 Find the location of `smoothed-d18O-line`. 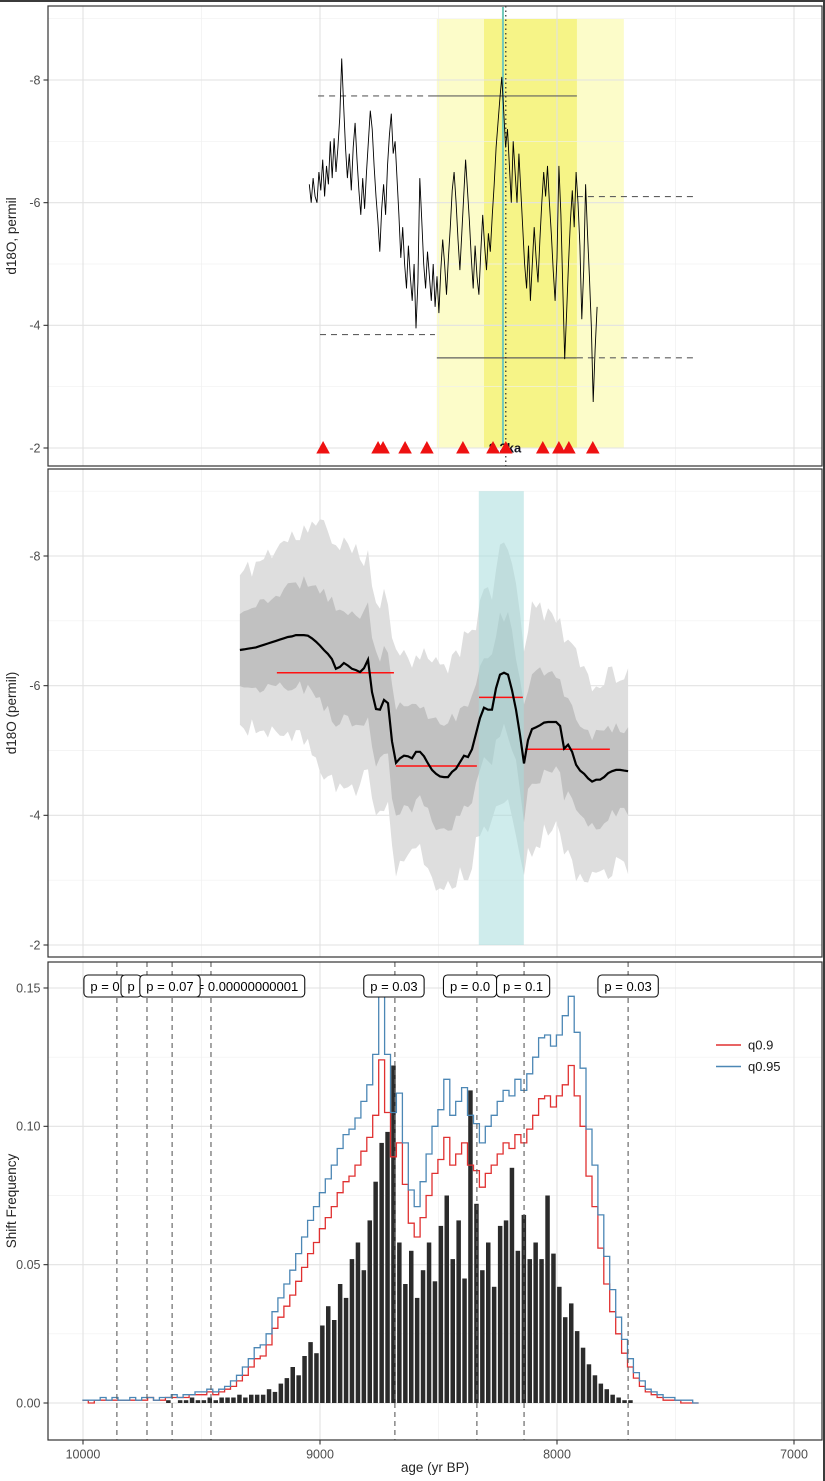

smoothed-d18O-line is located at coordinates (434, 708).